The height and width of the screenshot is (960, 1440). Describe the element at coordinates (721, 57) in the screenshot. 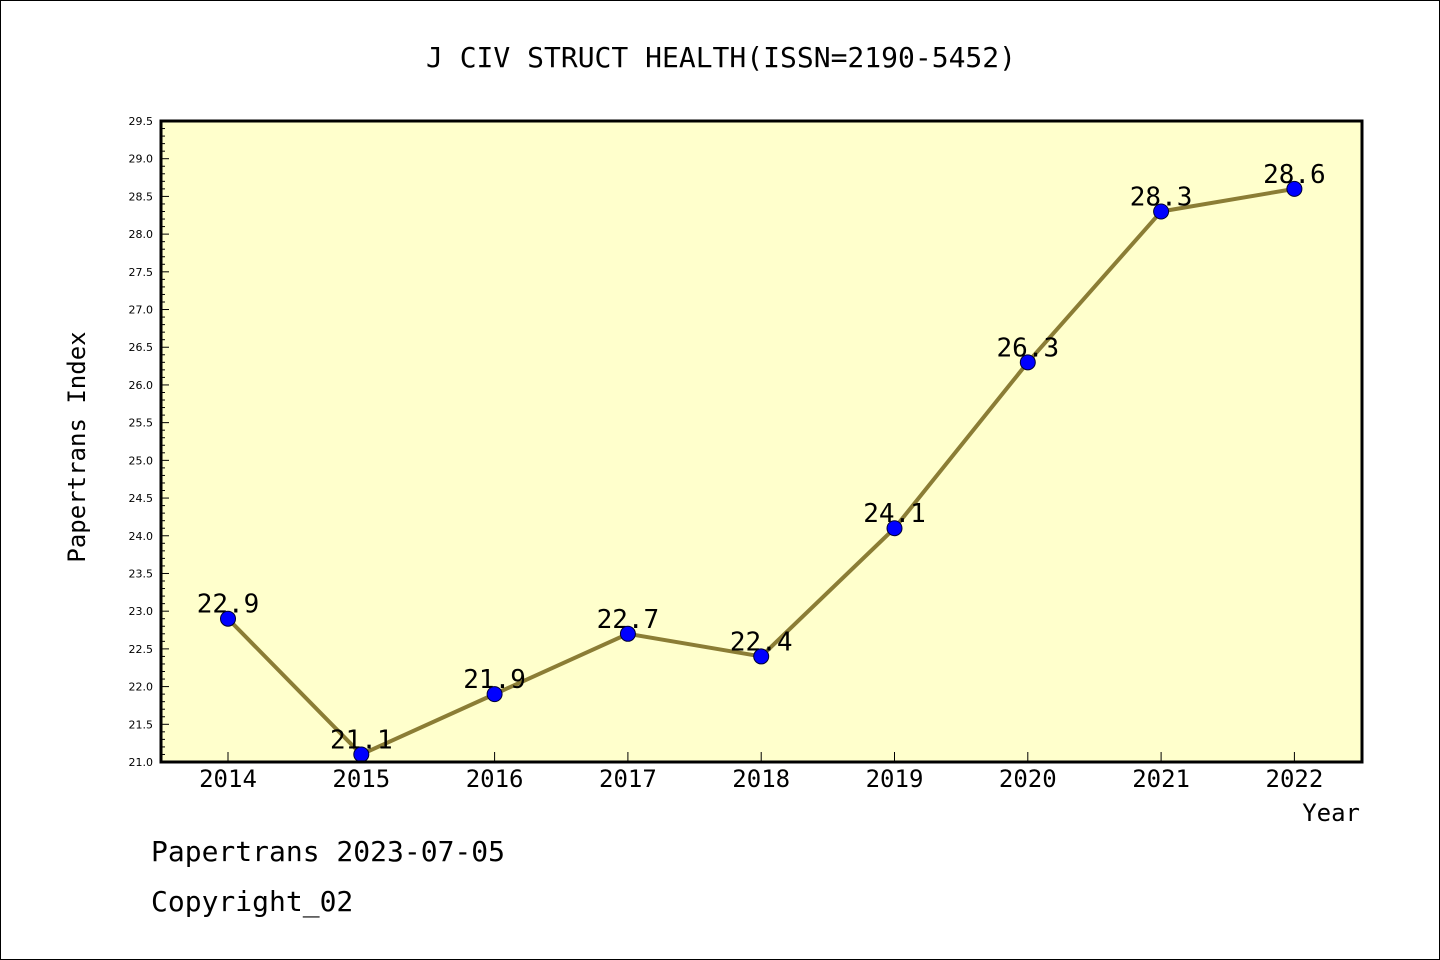

I see `chart-title: J CIV STRUCT HEALTH(ISSN=2190-5452)` at that location.